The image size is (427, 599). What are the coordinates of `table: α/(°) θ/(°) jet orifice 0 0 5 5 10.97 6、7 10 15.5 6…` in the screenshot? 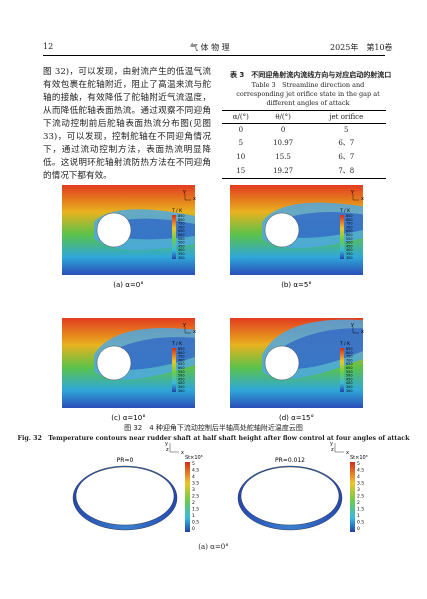 It's located at (304, 144).